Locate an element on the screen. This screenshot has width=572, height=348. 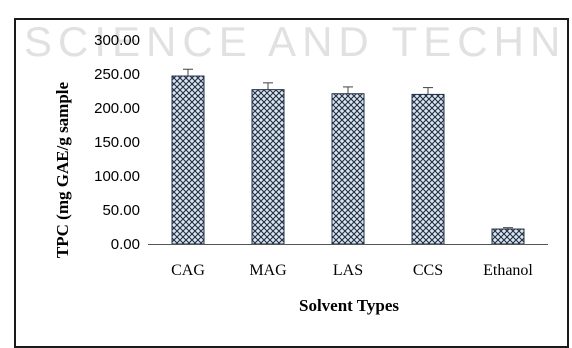
y-tick-label: 150.00 is located at coordinates (117, 142).